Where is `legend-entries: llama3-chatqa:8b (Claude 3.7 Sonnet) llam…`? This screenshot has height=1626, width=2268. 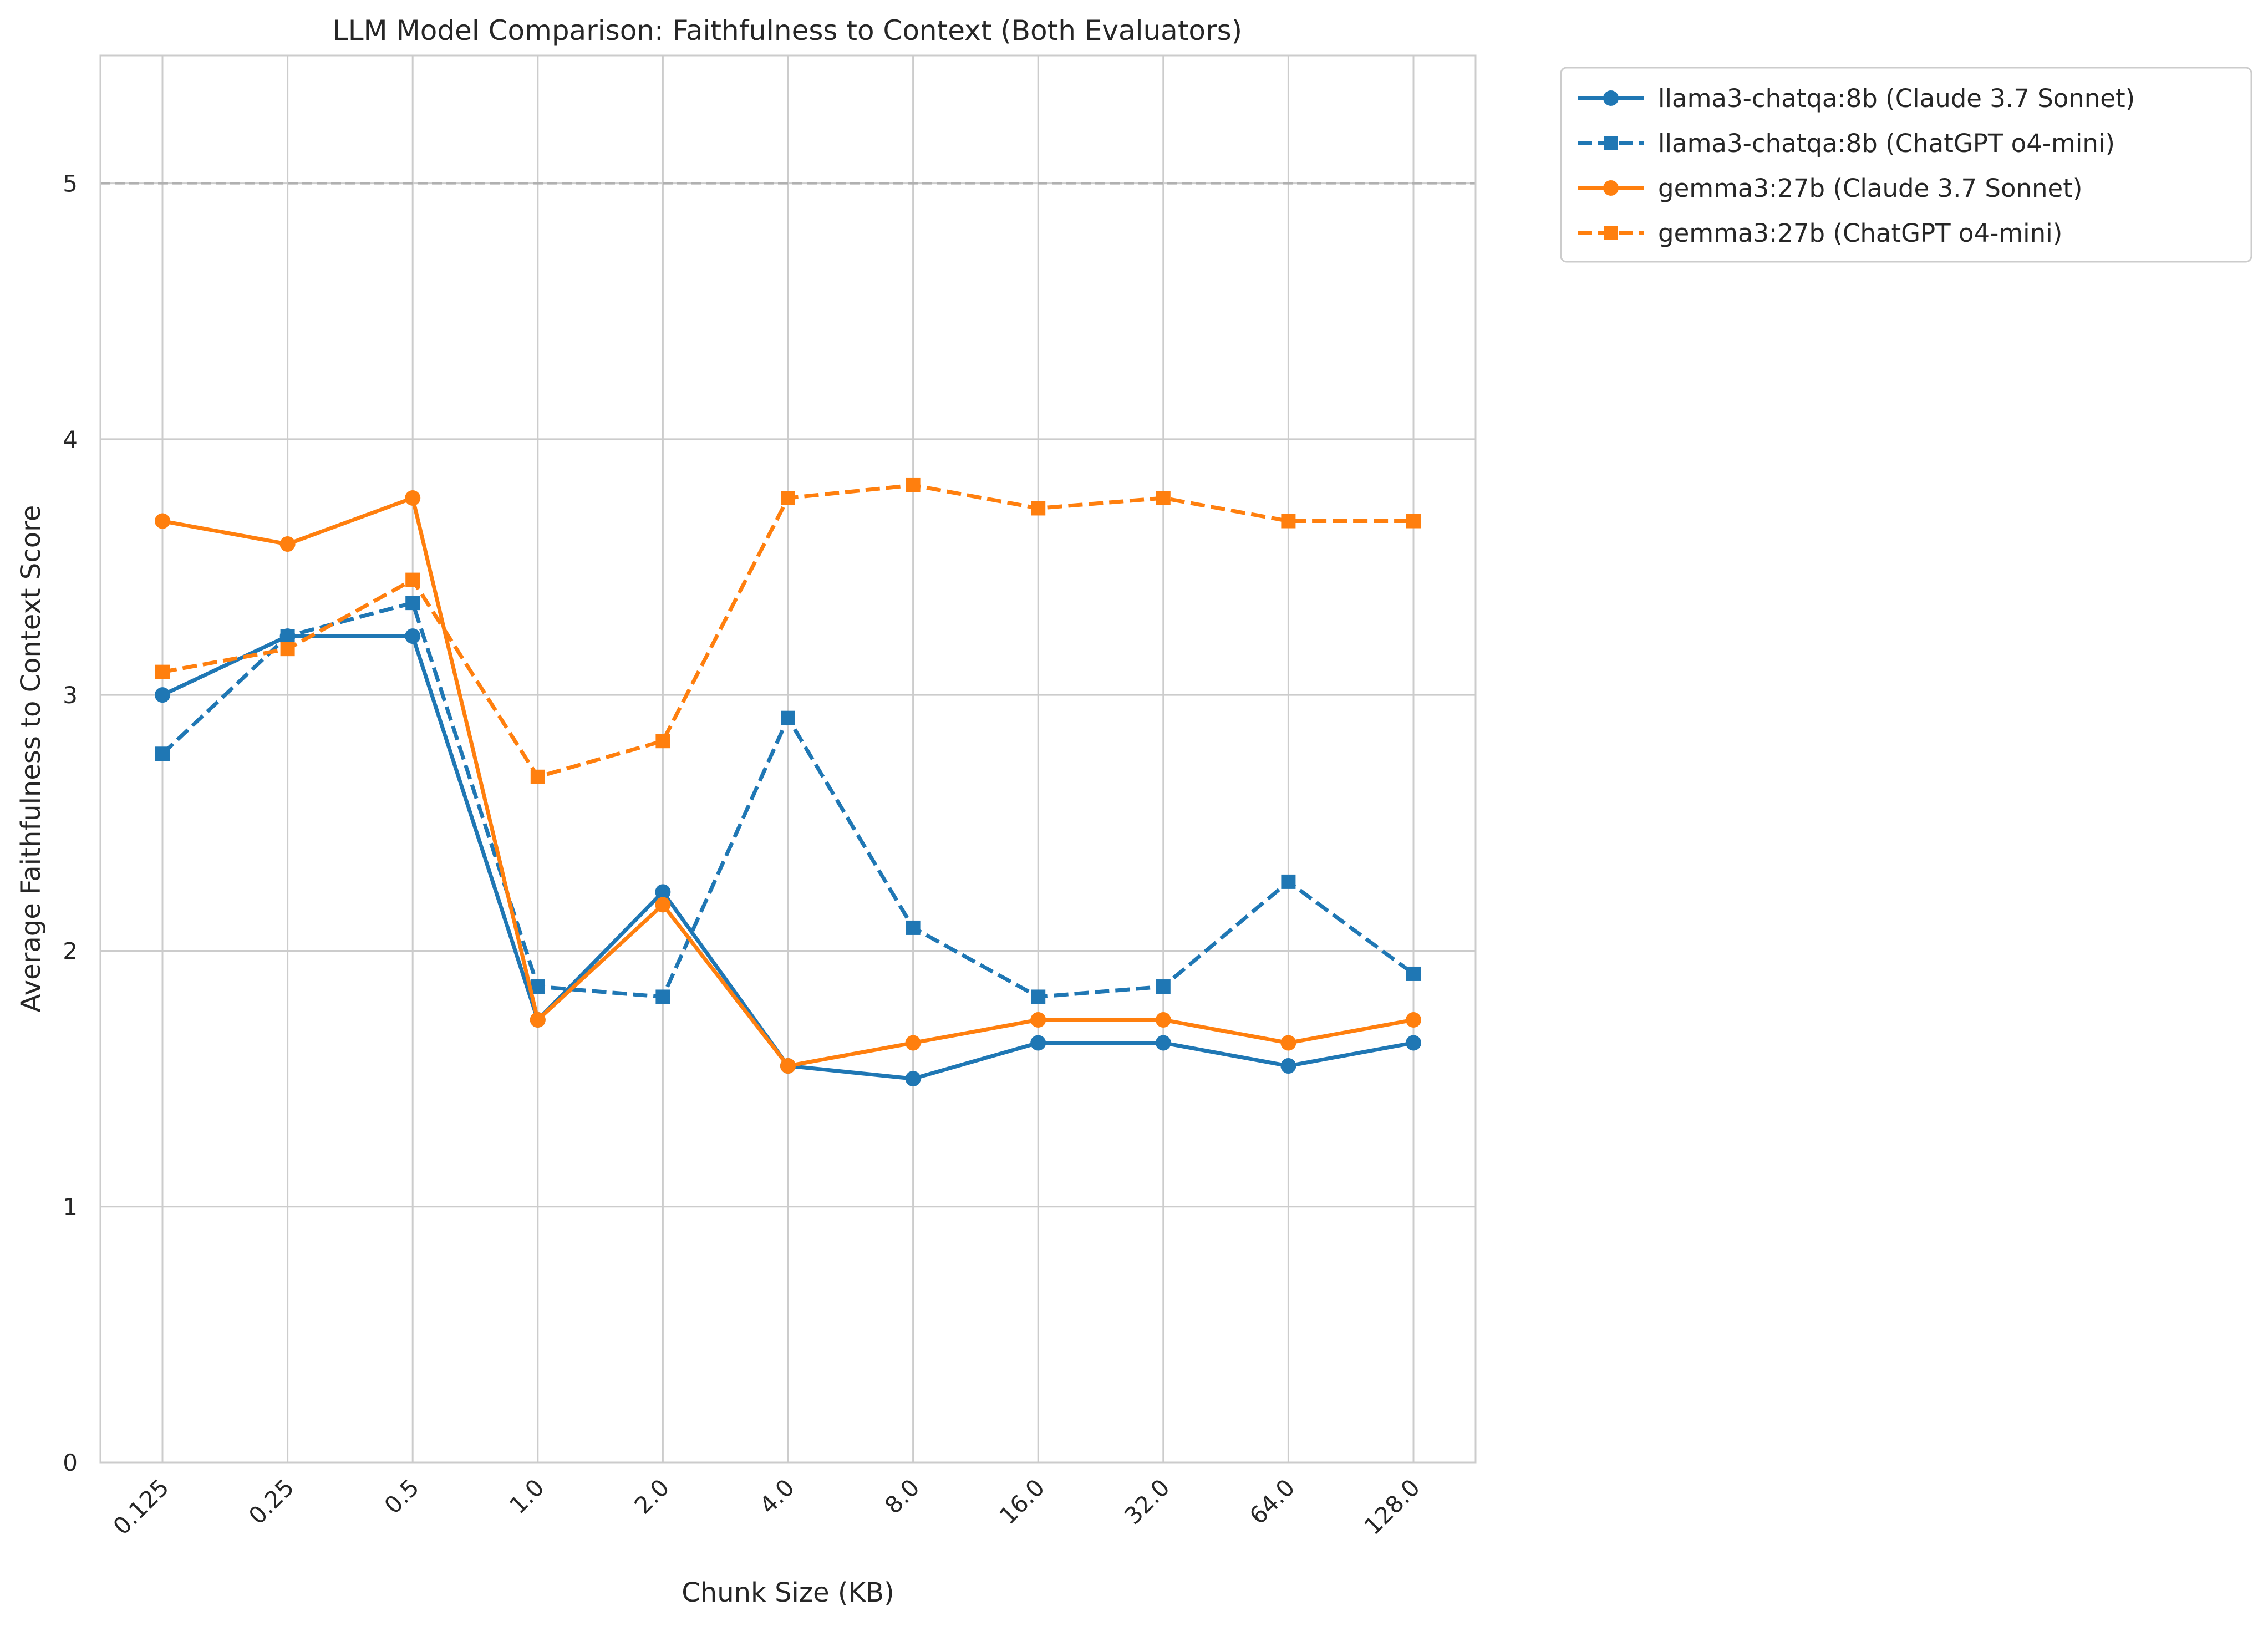
legend-entries: llama3-chatqa:8b (Claude 3.7 Sonnet) llam… is located at coordinates (1856, 166).